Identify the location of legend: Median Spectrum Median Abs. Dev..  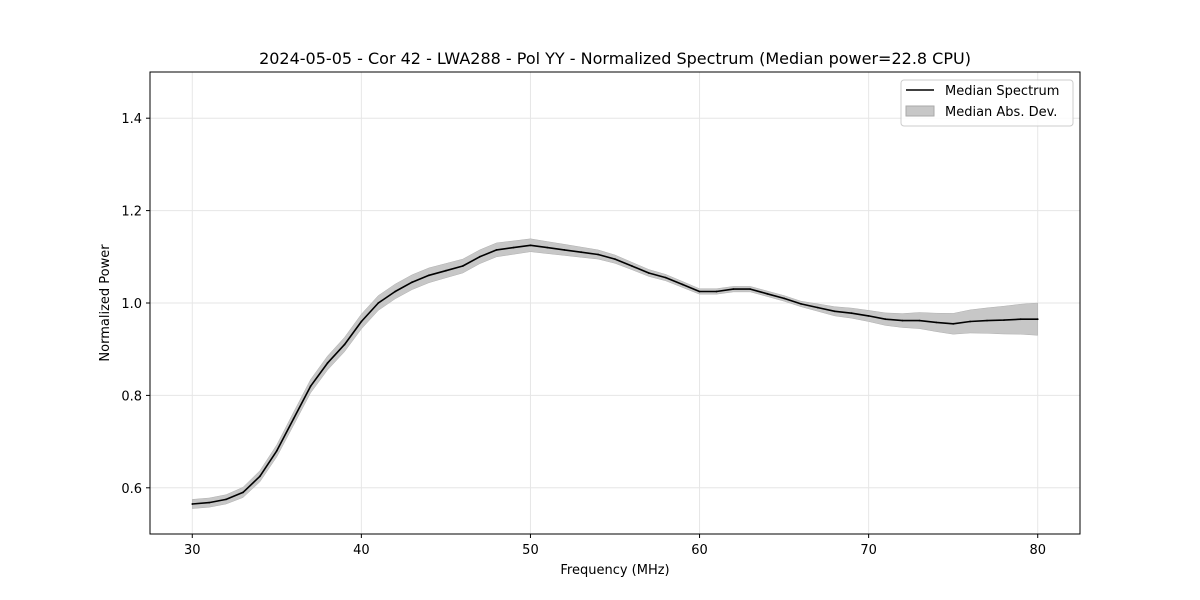
(987, 103).